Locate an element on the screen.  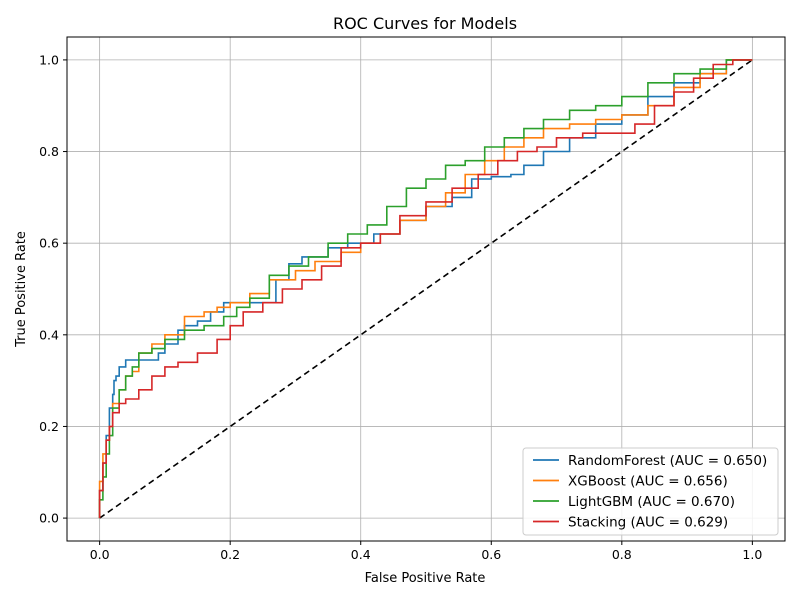
legend-entry: RandomForest (AUC = 0.650) is located at coordinates (667, 461).